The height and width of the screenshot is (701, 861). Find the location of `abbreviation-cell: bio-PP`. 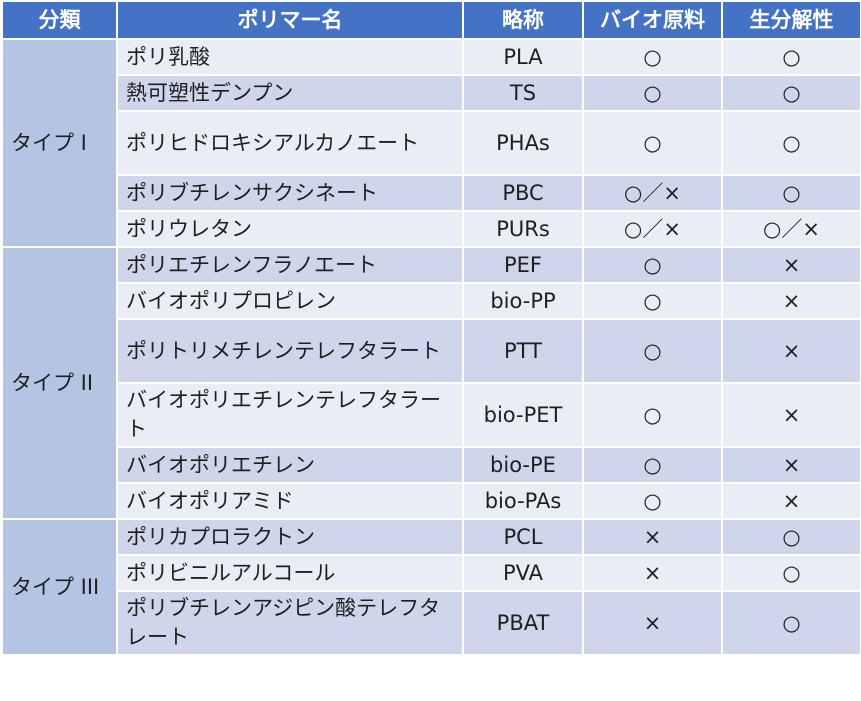

abbreviation-cell: bio-PP is located at coordinates (523, 301).